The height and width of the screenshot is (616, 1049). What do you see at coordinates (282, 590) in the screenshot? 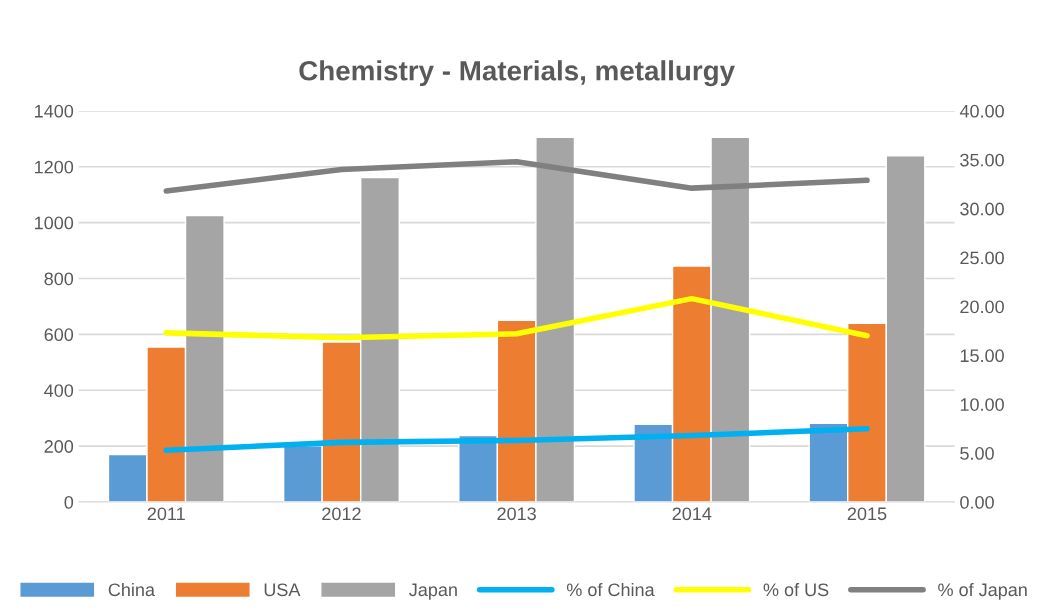
I see `legend-label: USA` at bounding box center [282, 590].